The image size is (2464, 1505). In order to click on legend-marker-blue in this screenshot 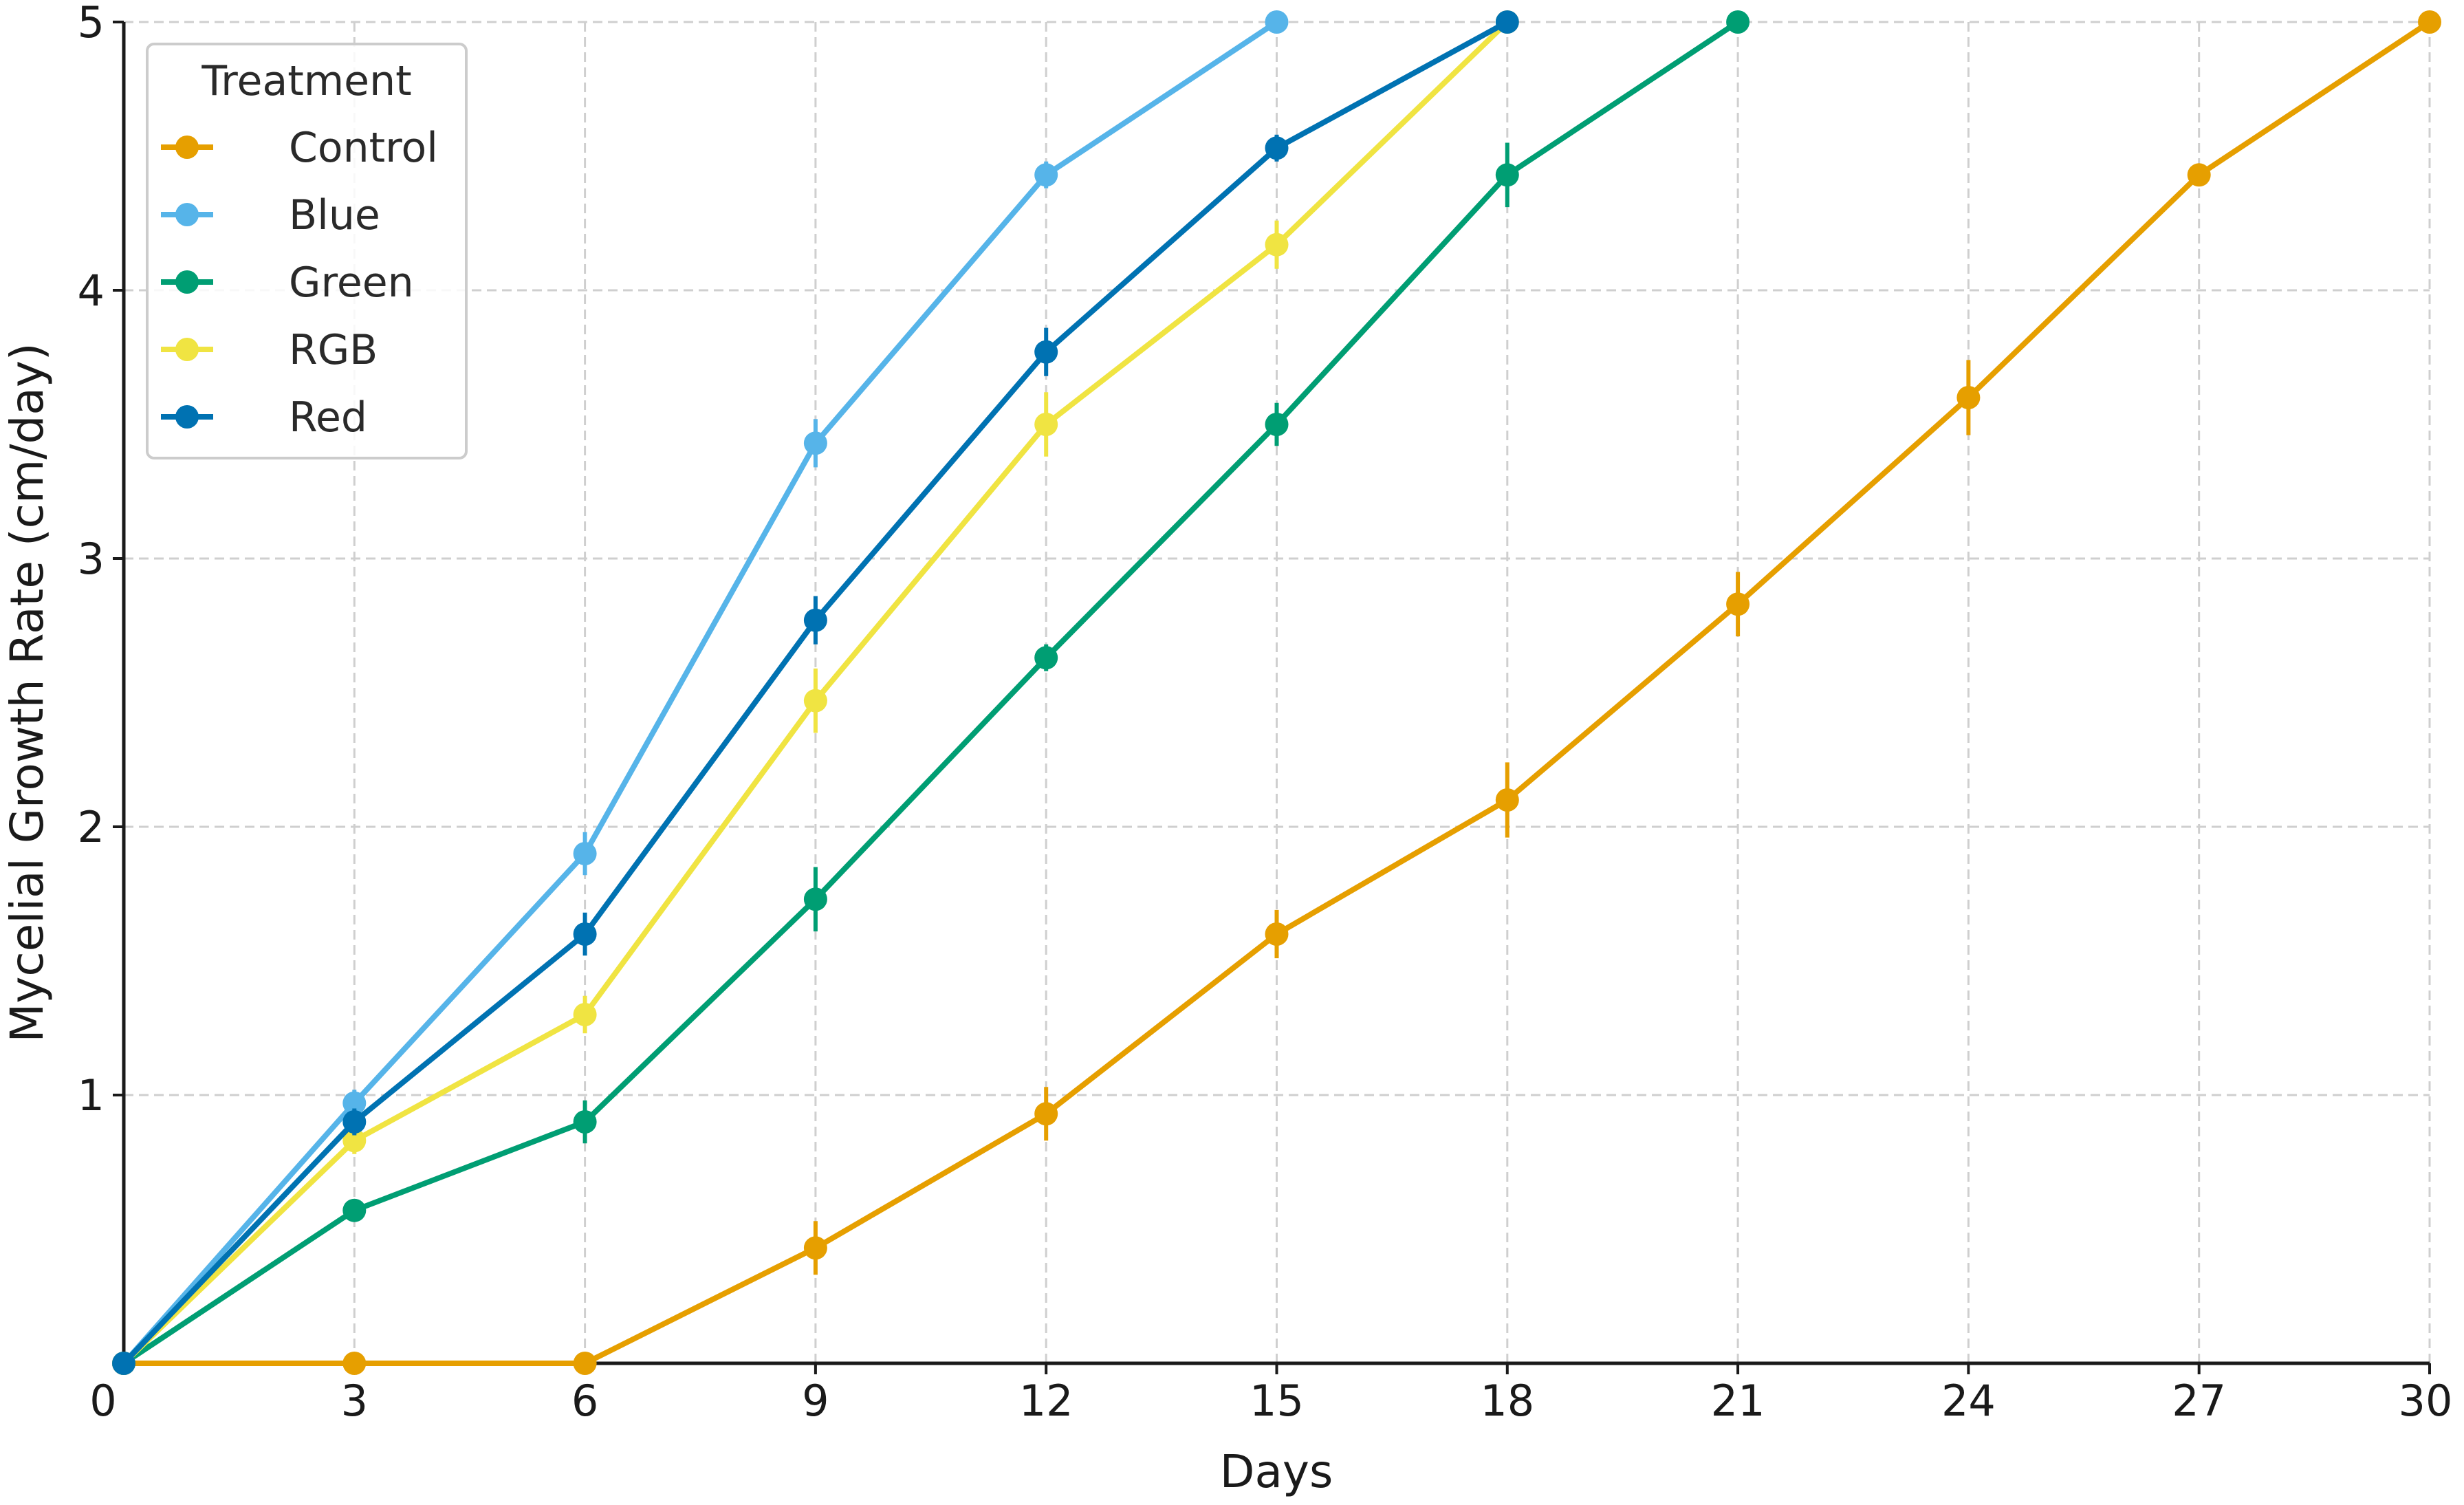, I will do `click(187, 214)`.